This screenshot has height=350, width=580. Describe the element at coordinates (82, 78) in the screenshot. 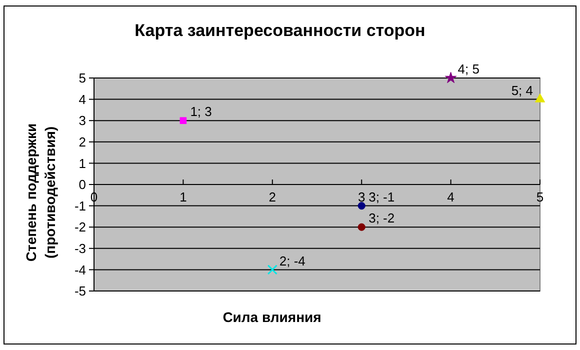

I see `y-tick-label: 5` at that location.